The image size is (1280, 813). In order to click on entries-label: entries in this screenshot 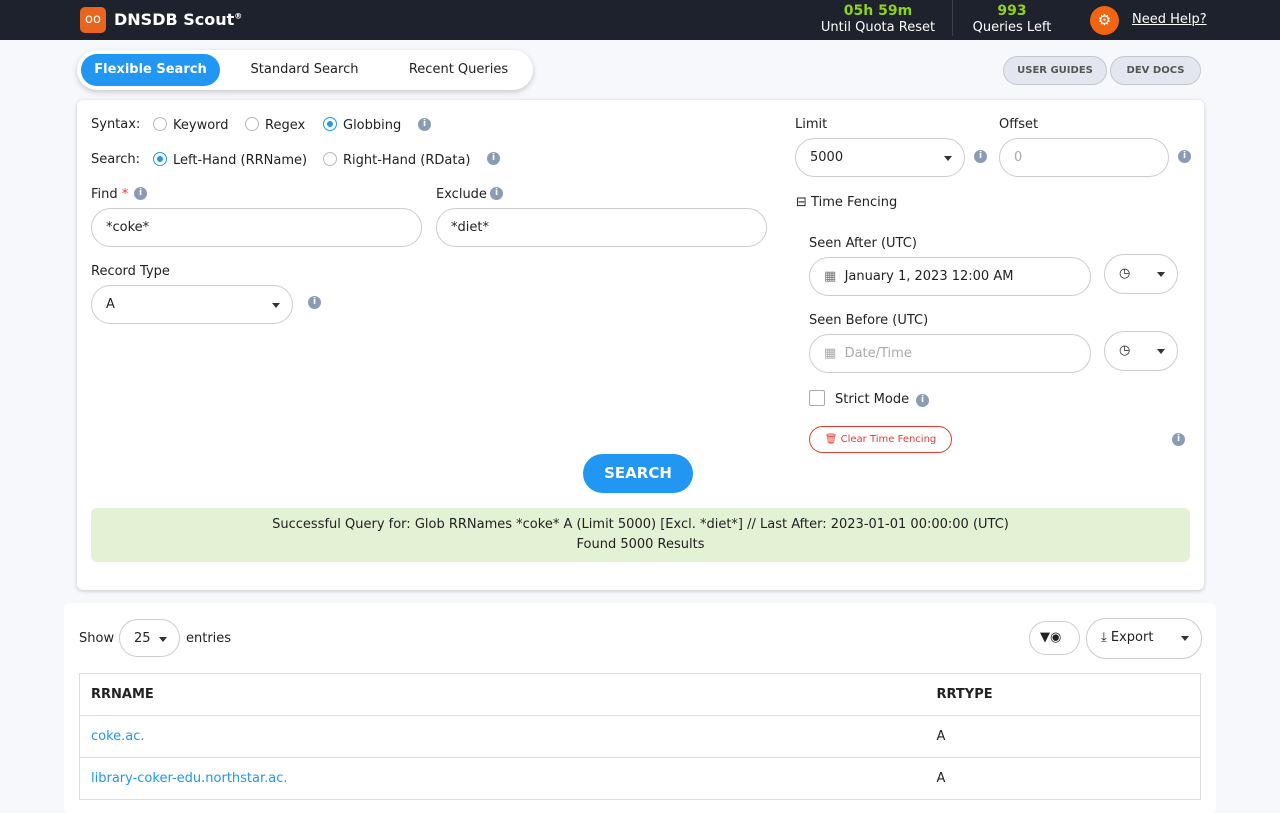, I will do `click(209, 638)`.